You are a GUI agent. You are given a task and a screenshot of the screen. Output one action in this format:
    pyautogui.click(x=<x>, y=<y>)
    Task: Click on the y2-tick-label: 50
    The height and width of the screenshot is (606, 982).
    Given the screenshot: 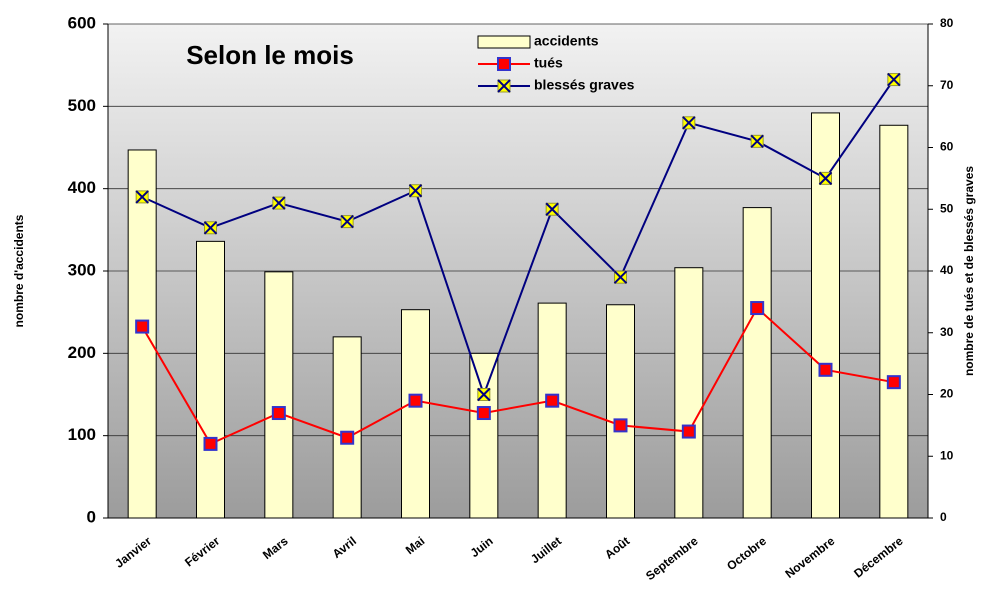 What is the action you would take?
    pyautogui.click(x=947, y=208)
    